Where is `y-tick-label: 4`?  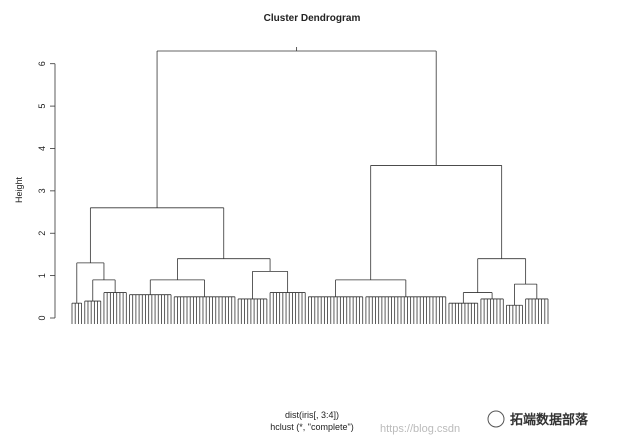 y-tick-label: 4 is located at coordinates (42, 148).